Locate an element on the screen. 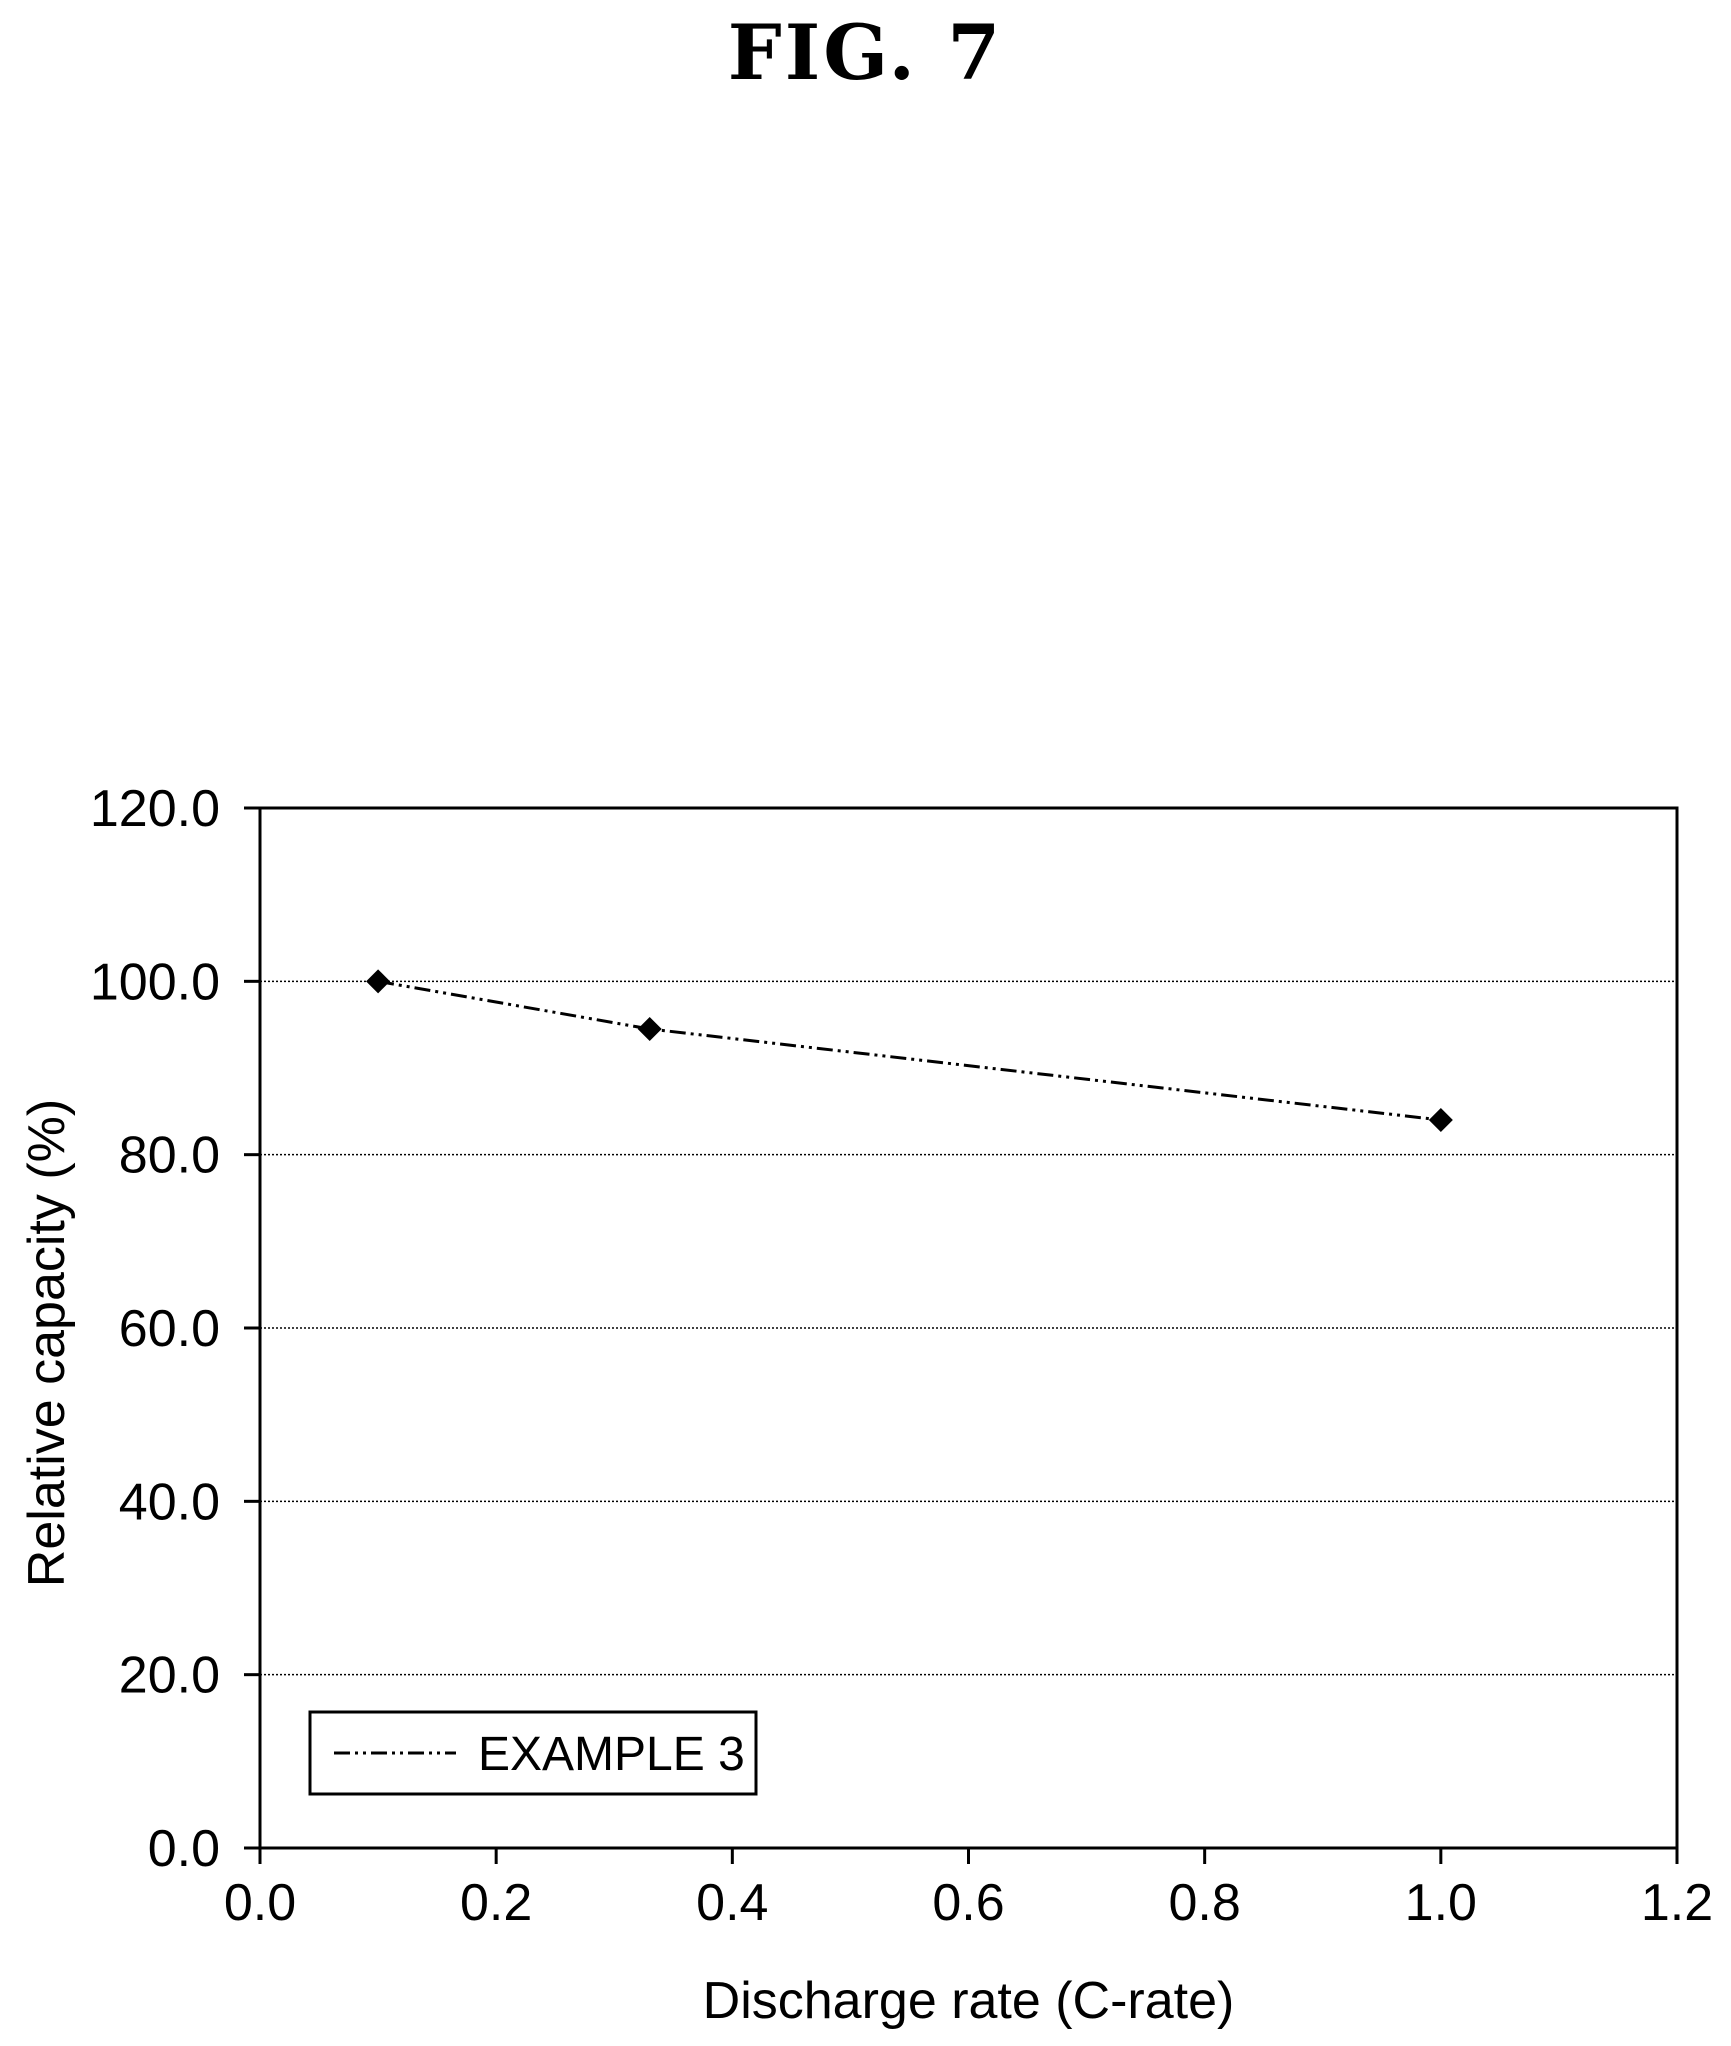 The height and width of the screenshot is (2046, 1731). series-layer is located at coordinates (909, 1050).